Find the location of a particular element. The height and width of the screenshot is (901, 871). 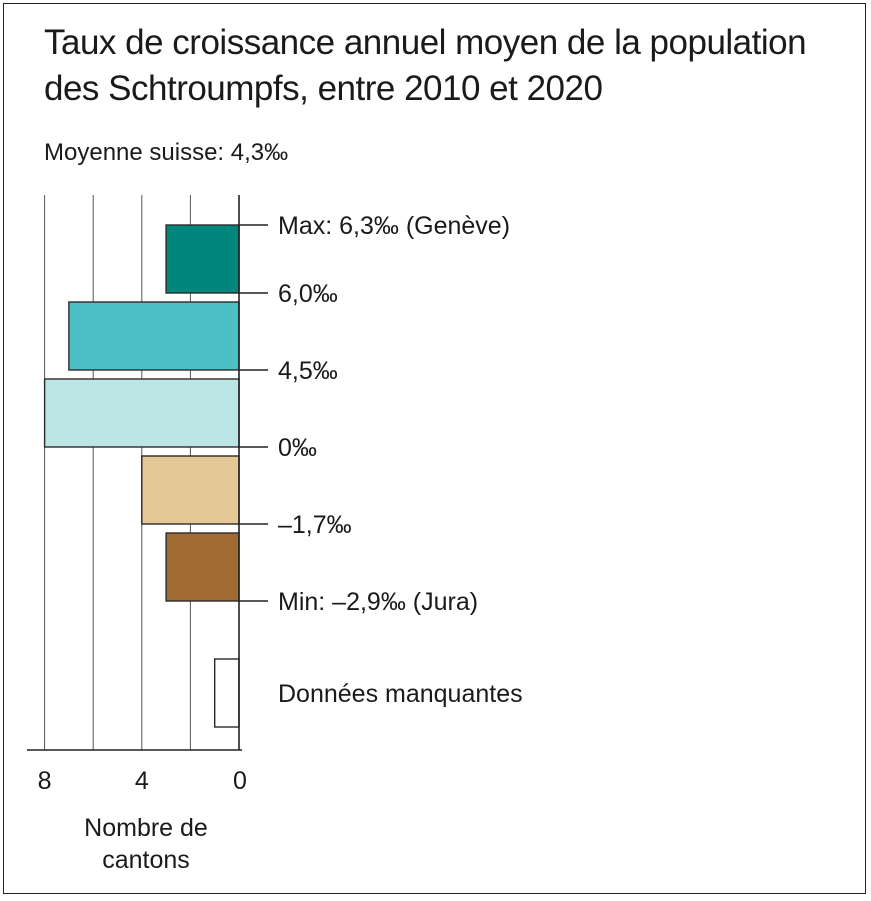

missing-data-label: Données manquantes is located at coordinates (400, 694).